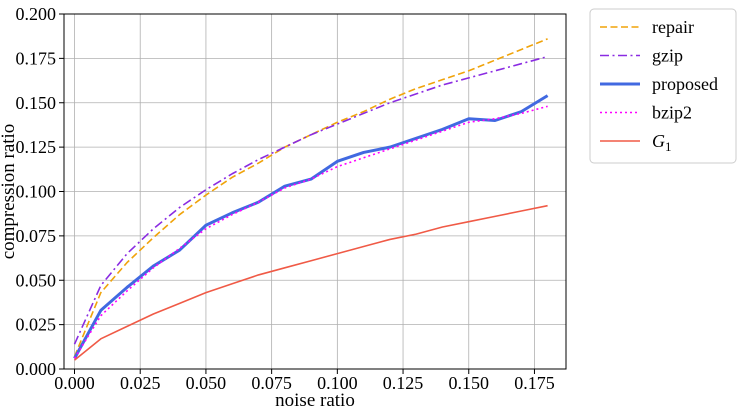 The height and width of the screenshot is (420, 747). I want to click on y-tick-label: 0.150, so click(36, 103).